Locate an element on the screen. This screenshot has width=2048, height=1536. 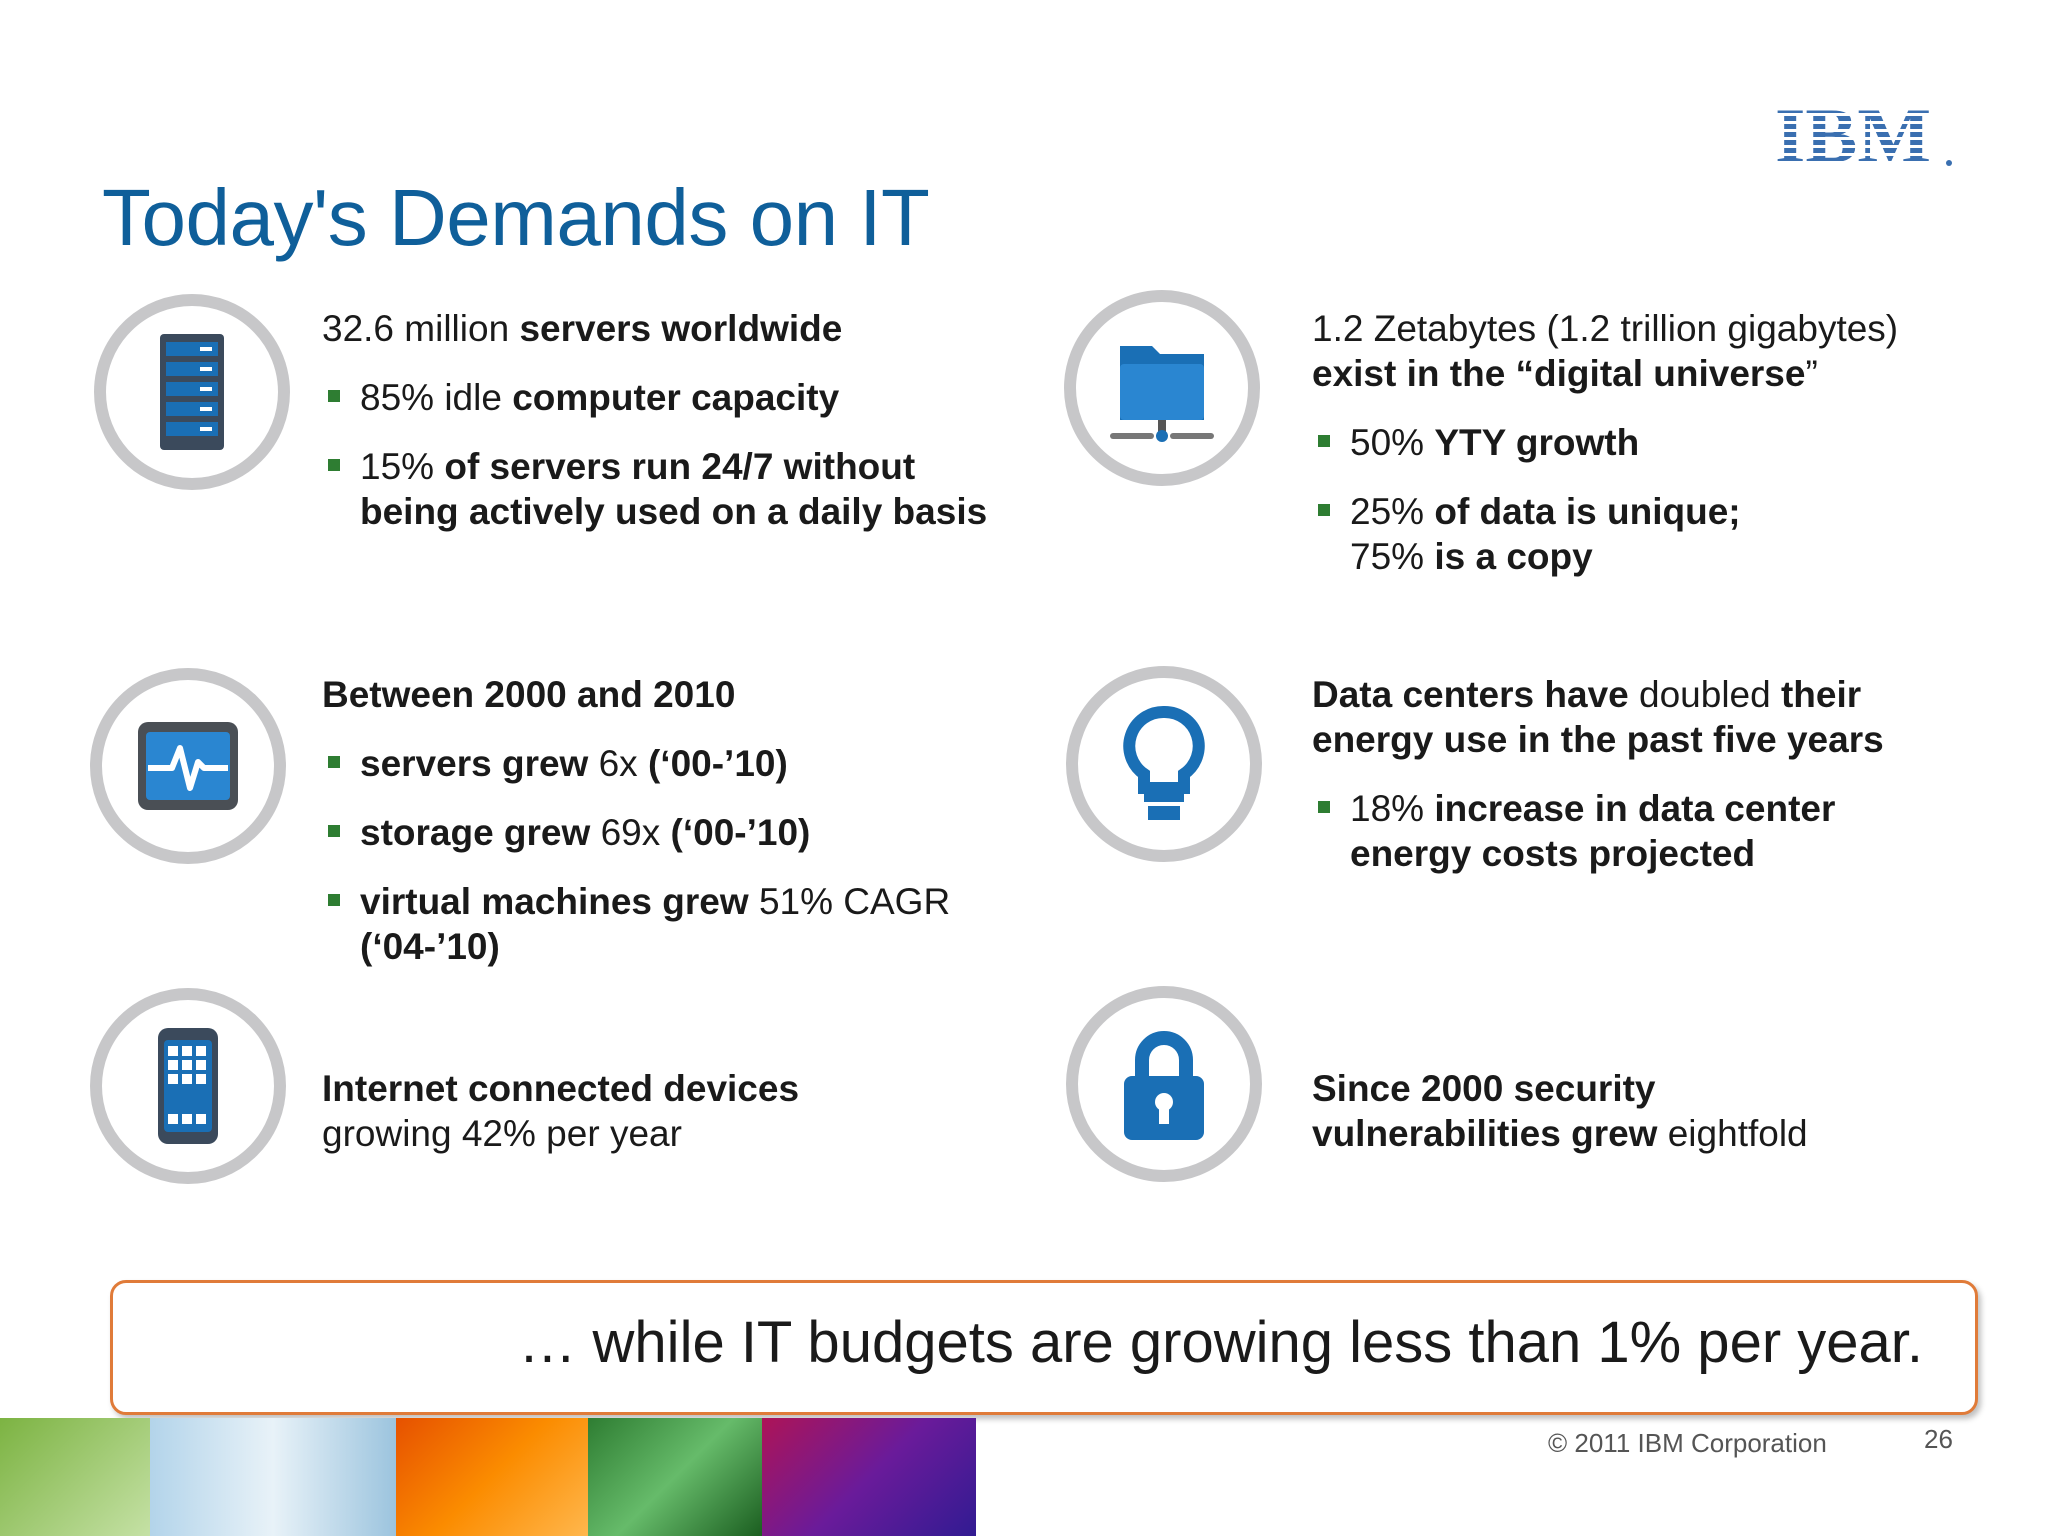
text-run: 51% CAGR is located at coordinates (854, 901).